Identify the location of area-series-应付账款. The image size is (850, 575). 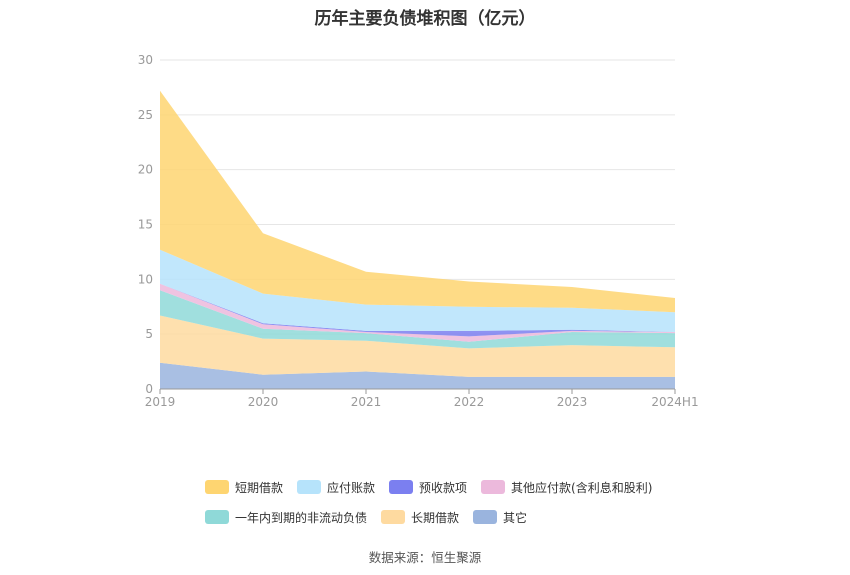
(417, 290).